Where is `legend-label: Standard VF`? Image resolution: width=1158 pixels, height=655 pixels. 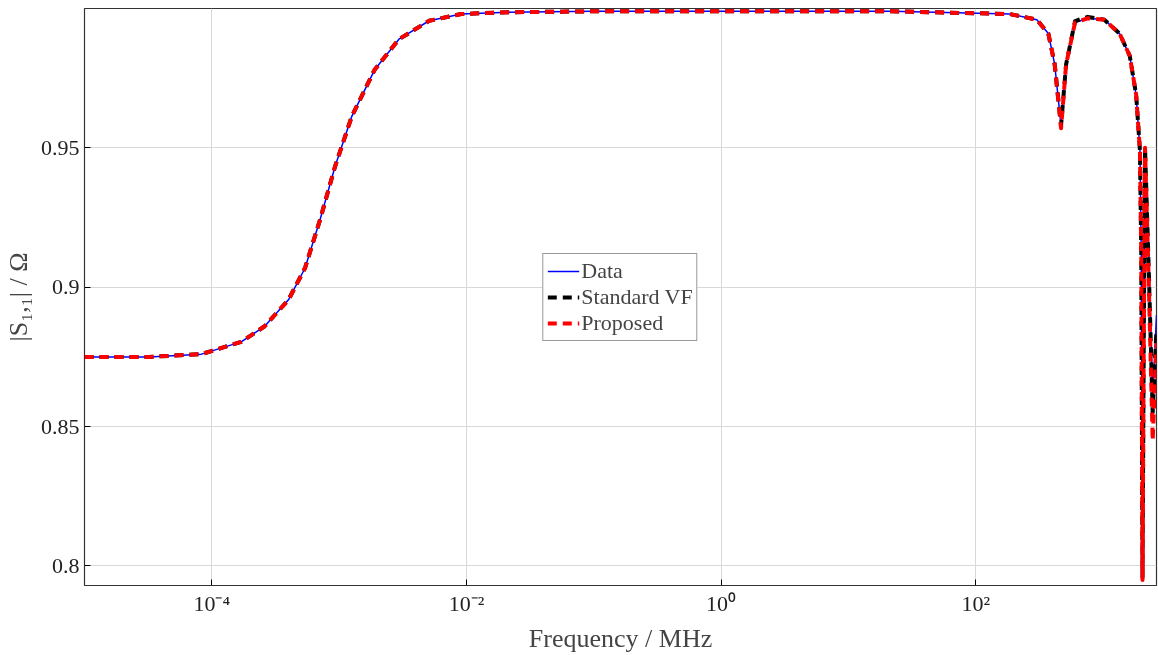
legend-label: Standard VF is located at coordinates (637, 296).